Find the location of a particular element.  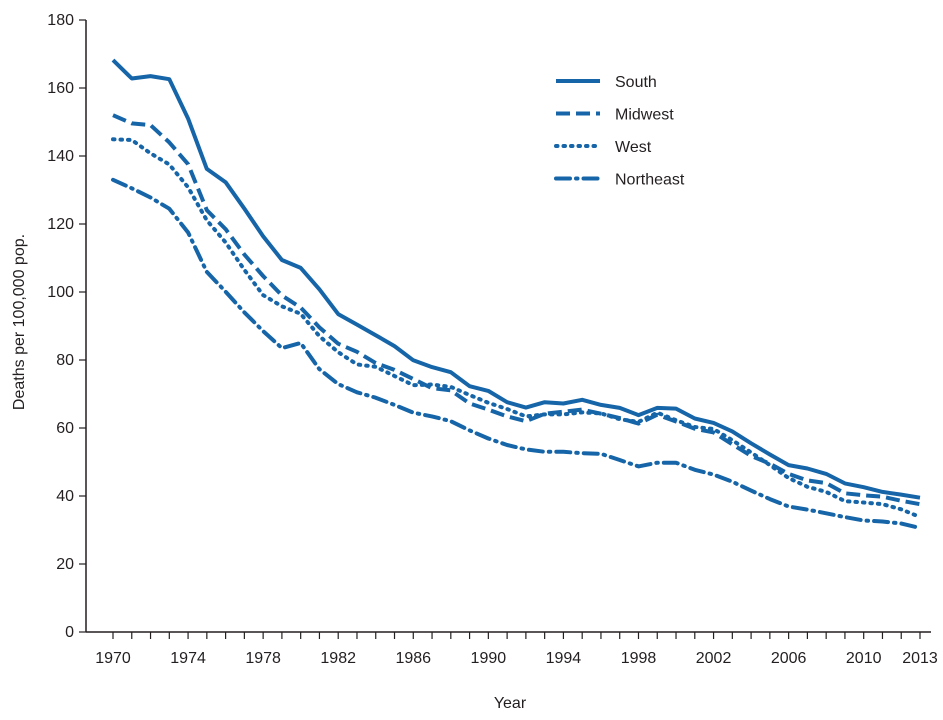

y-tick-label: 20 is located at coordinates (65, 564).